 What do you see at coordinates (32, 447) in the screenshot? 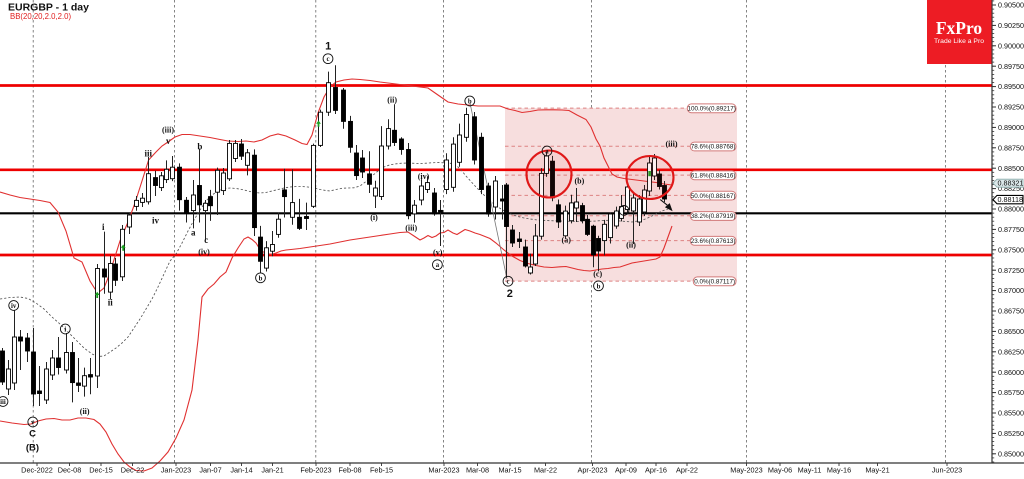
I see `svg-text: (B)` at bounding box center [32, 447].